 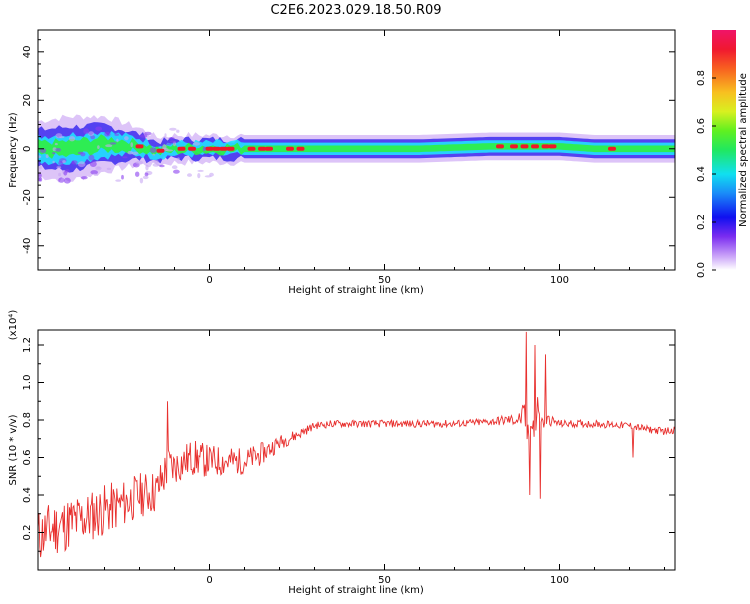 I want to click on y-tick-label: 0.8, so click(x=27, y=420).